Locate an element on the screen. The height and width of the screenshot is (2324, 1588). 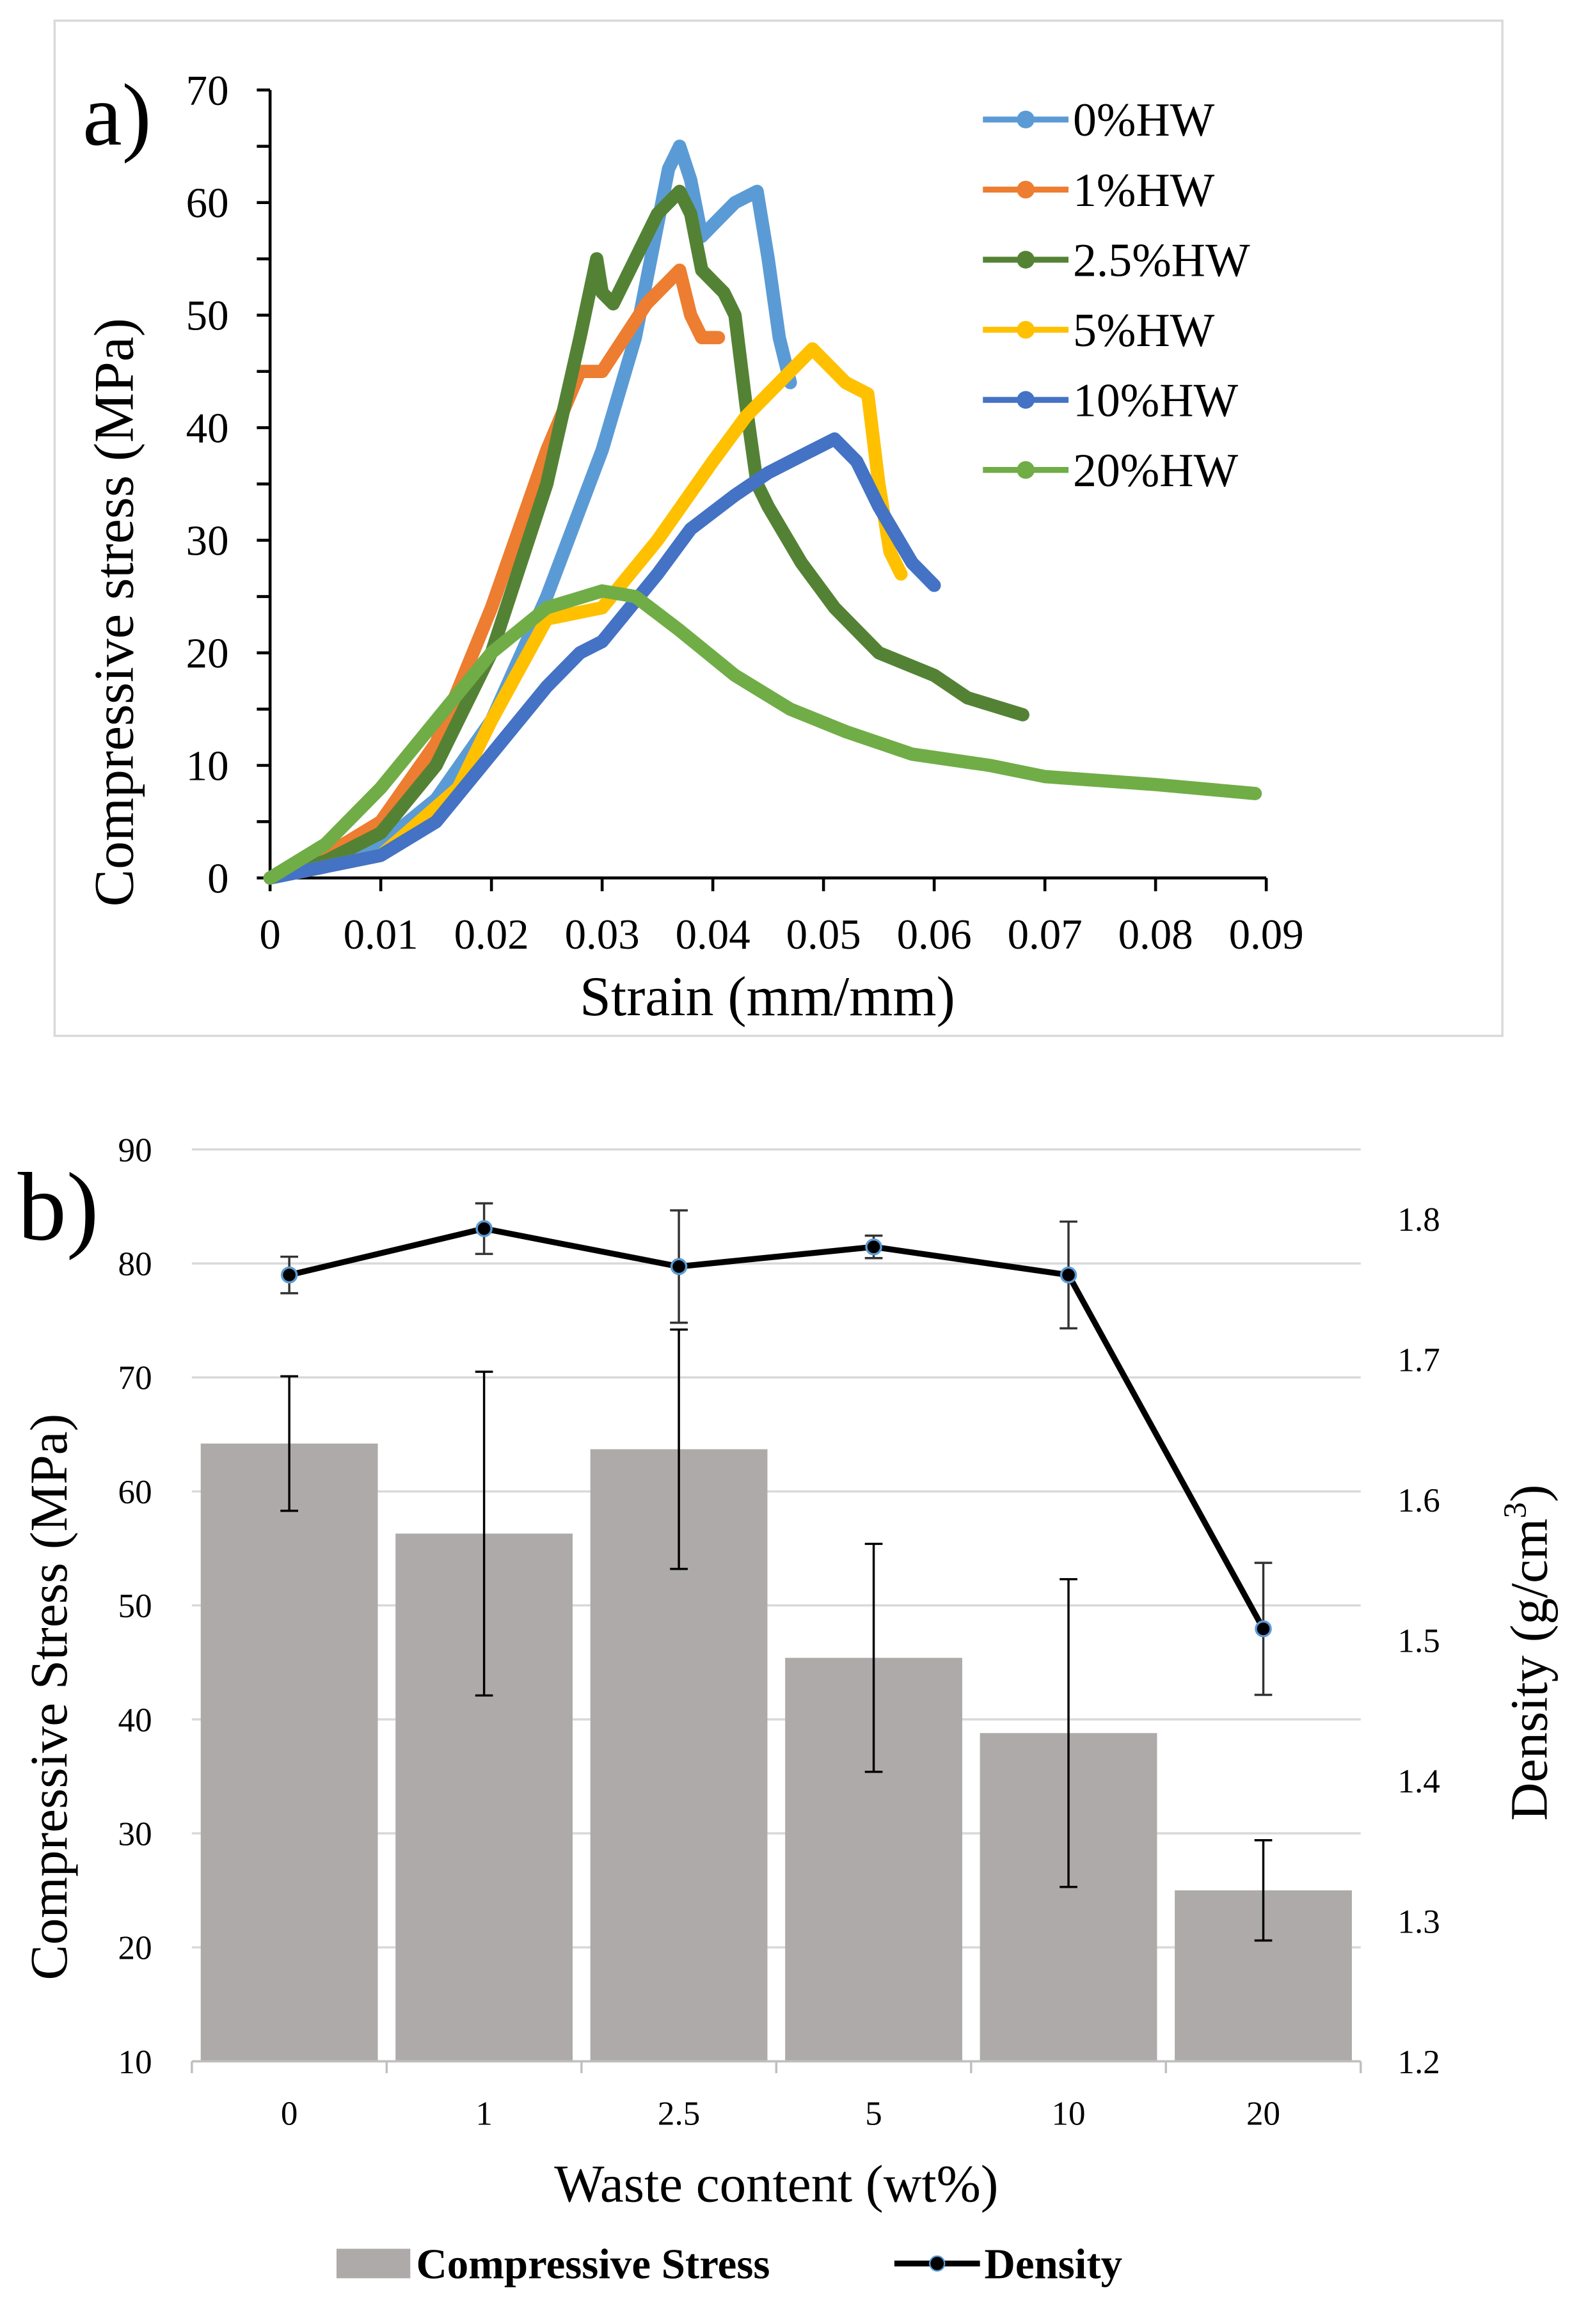
x-tick-label: 0.01 is located at coordinates (381, 934).